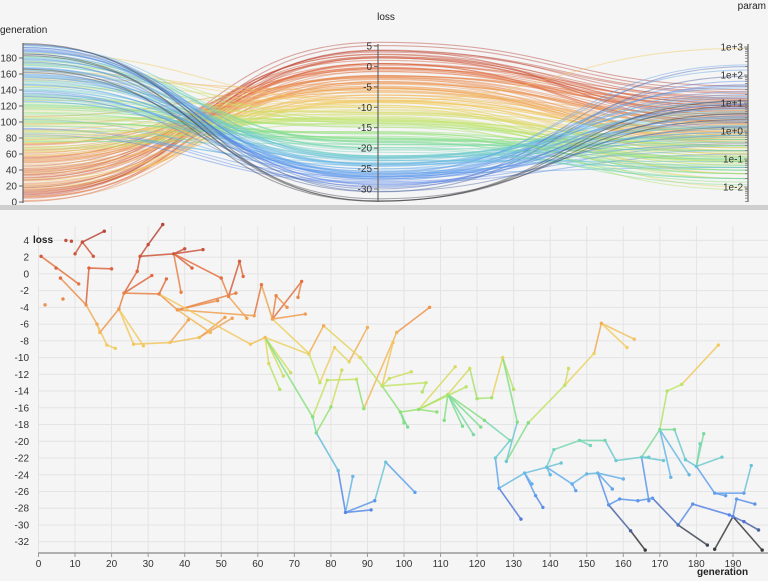 This screenshot has height=581, width=768. What do you see at coordinates (222, 564) in the screenshot?
I see `x-tick-label: 50` at bounding box center [222, 564].